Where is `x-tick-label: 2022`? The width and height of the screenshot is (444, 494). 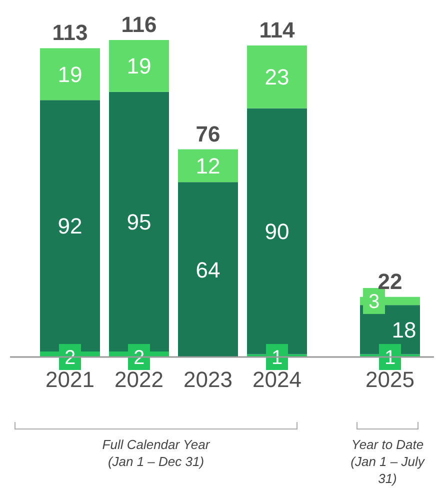 x-tick-label: 2022 is located at coordinates (139, 379).